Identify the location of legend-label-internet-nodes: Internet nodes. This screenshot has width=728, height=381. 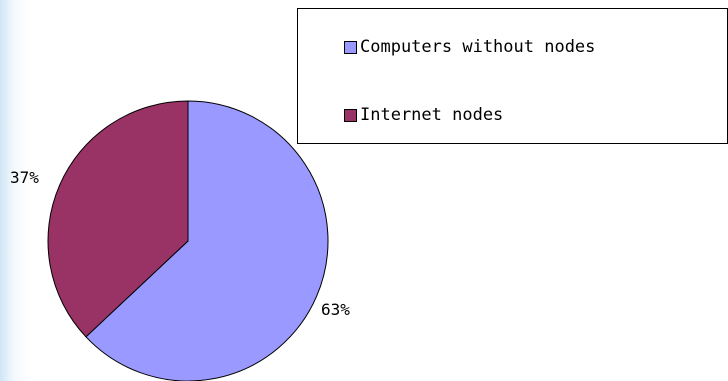
(432, 115).